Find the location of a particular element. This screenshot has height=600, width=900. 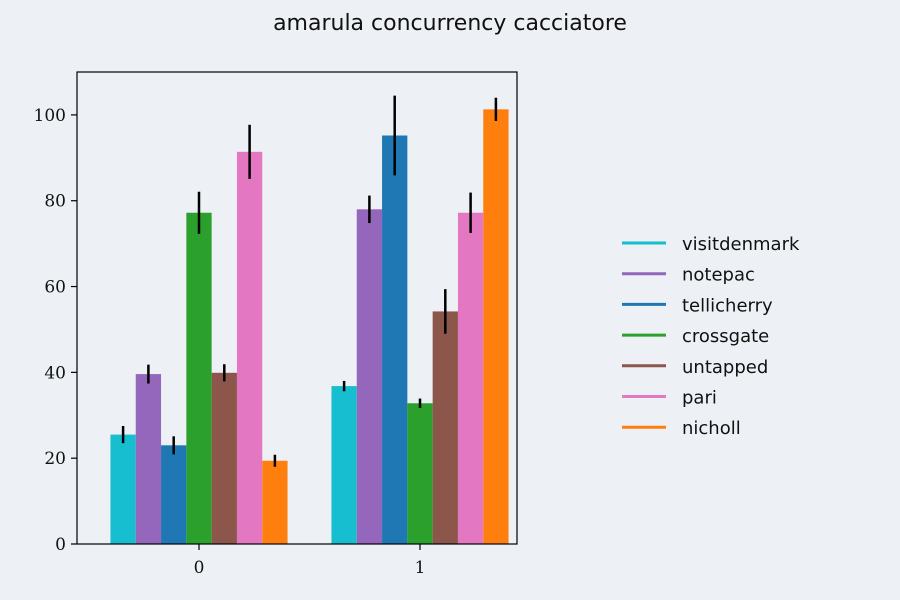

y-tick-label-0: 0 is located at coordinates (60, 545).